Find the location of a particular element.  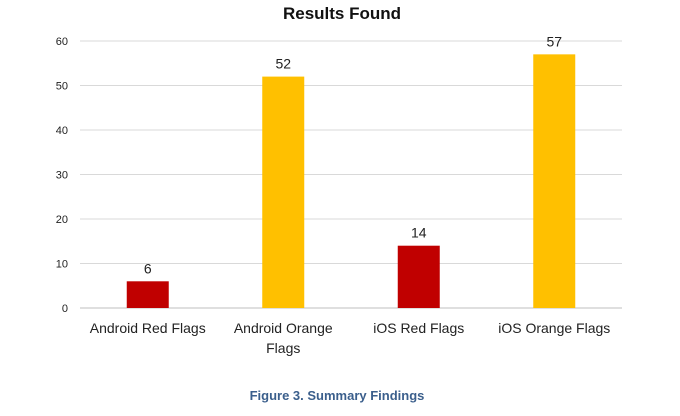

y-tick-label: 30 is located at coordinates (62, 176).